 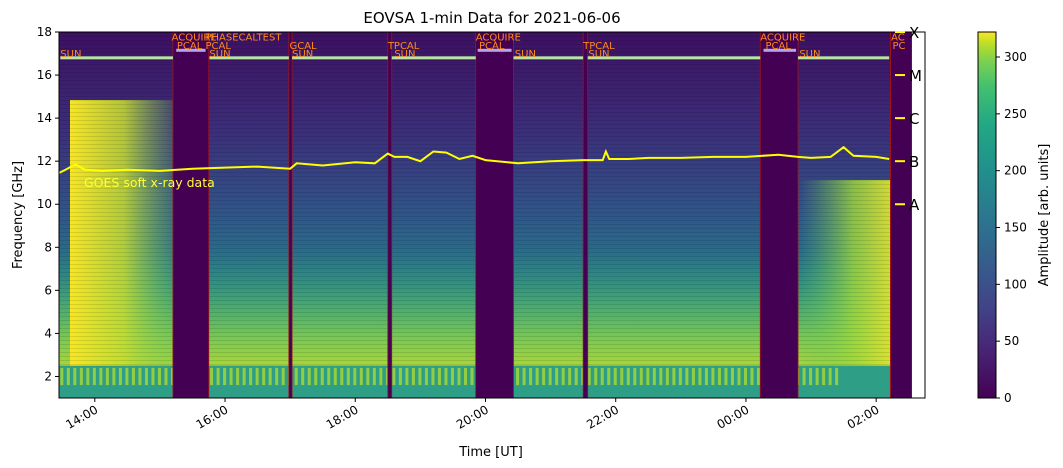 I want to click on y-tick-label: 2, so click(x=48, y=376).